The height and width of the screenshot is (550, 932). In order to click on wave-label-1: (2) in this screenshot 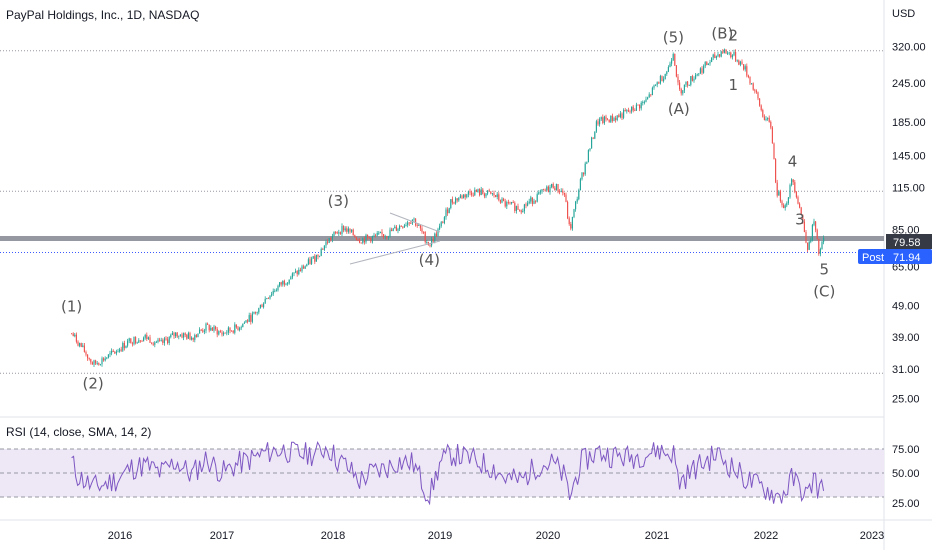, I will do `click(92, 383)`.